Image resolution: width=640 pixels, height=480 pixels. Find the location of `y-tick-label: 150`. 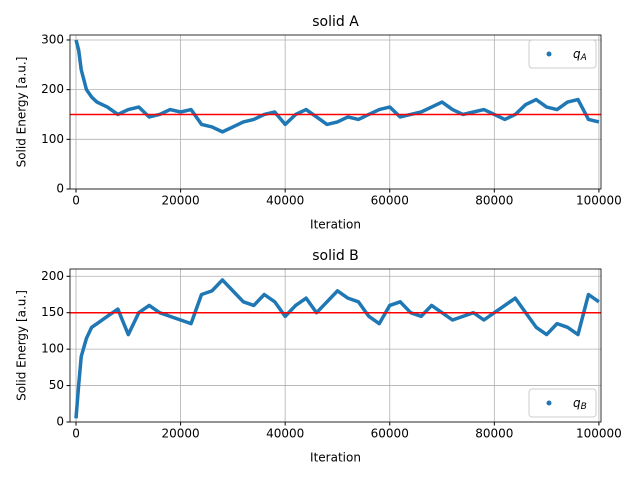

y-tick-label: 150 is located at coordinates (52, 312).